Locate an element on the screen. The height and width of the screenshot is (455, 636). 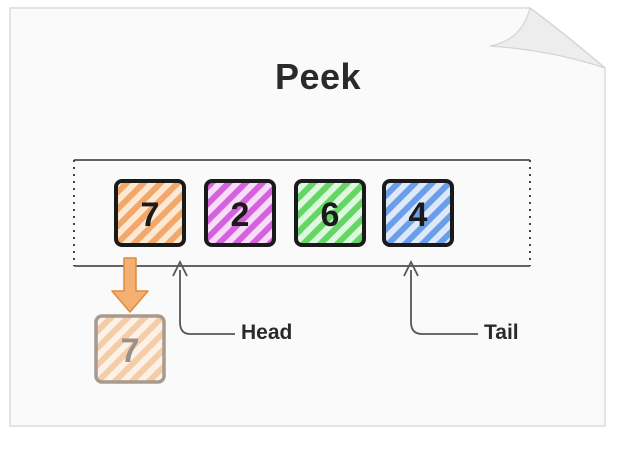
head-label: Head is located at coordinates (267, 332).